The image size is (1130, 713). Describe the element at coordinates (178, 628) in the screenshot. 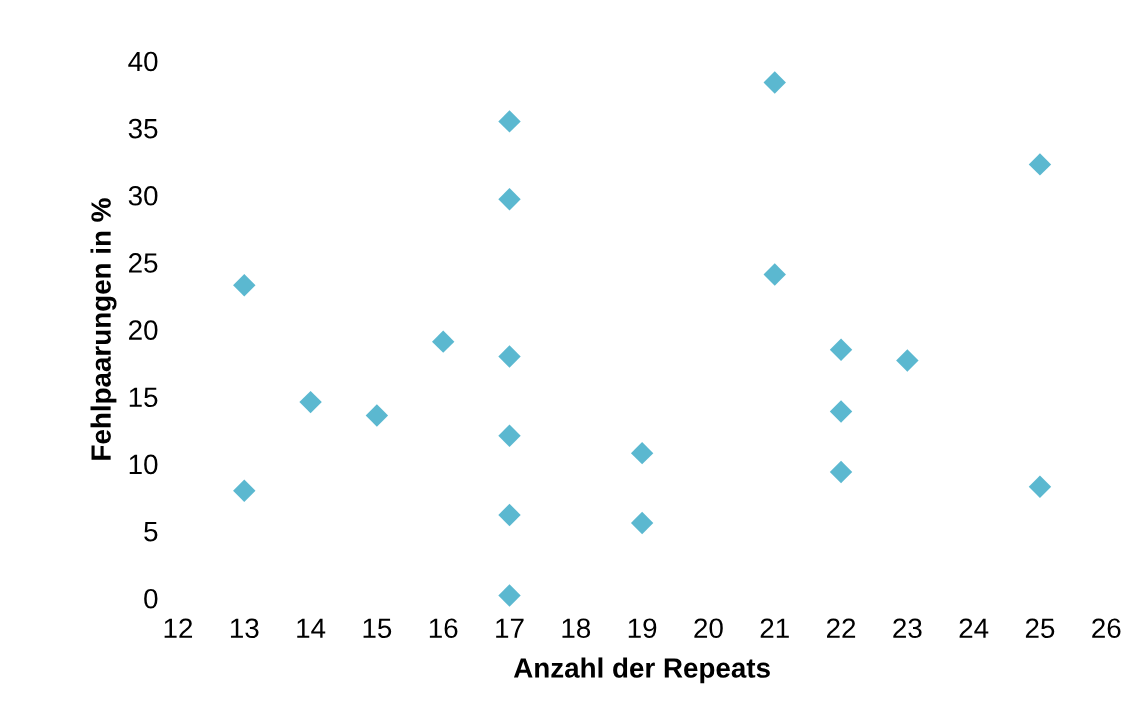

I see `x-tick-label: 12` at that location.